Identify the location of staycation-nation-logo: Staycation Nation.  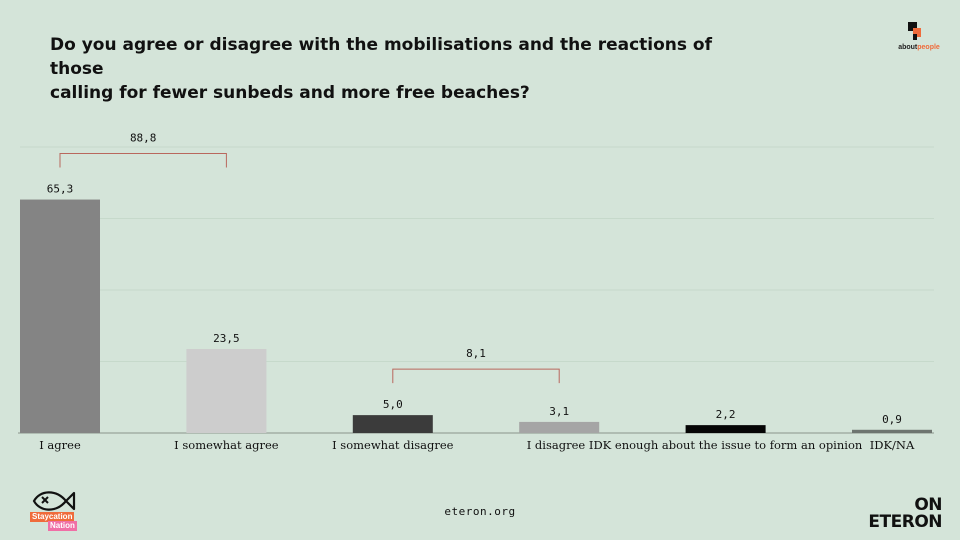
(56, 510).